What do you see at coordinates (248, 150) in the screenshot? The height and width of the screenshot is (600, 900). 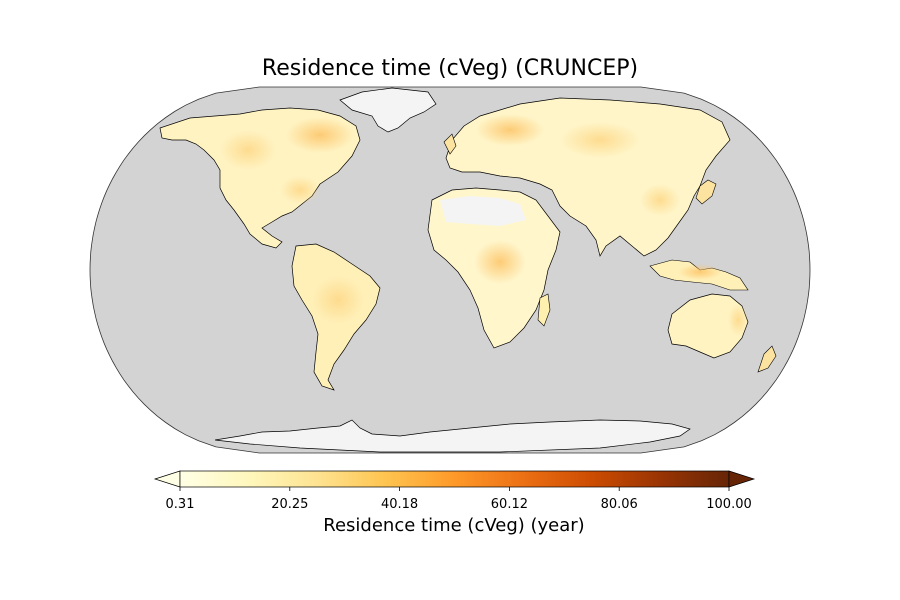 I see `western-na-values` at bounding box center [248, 150].